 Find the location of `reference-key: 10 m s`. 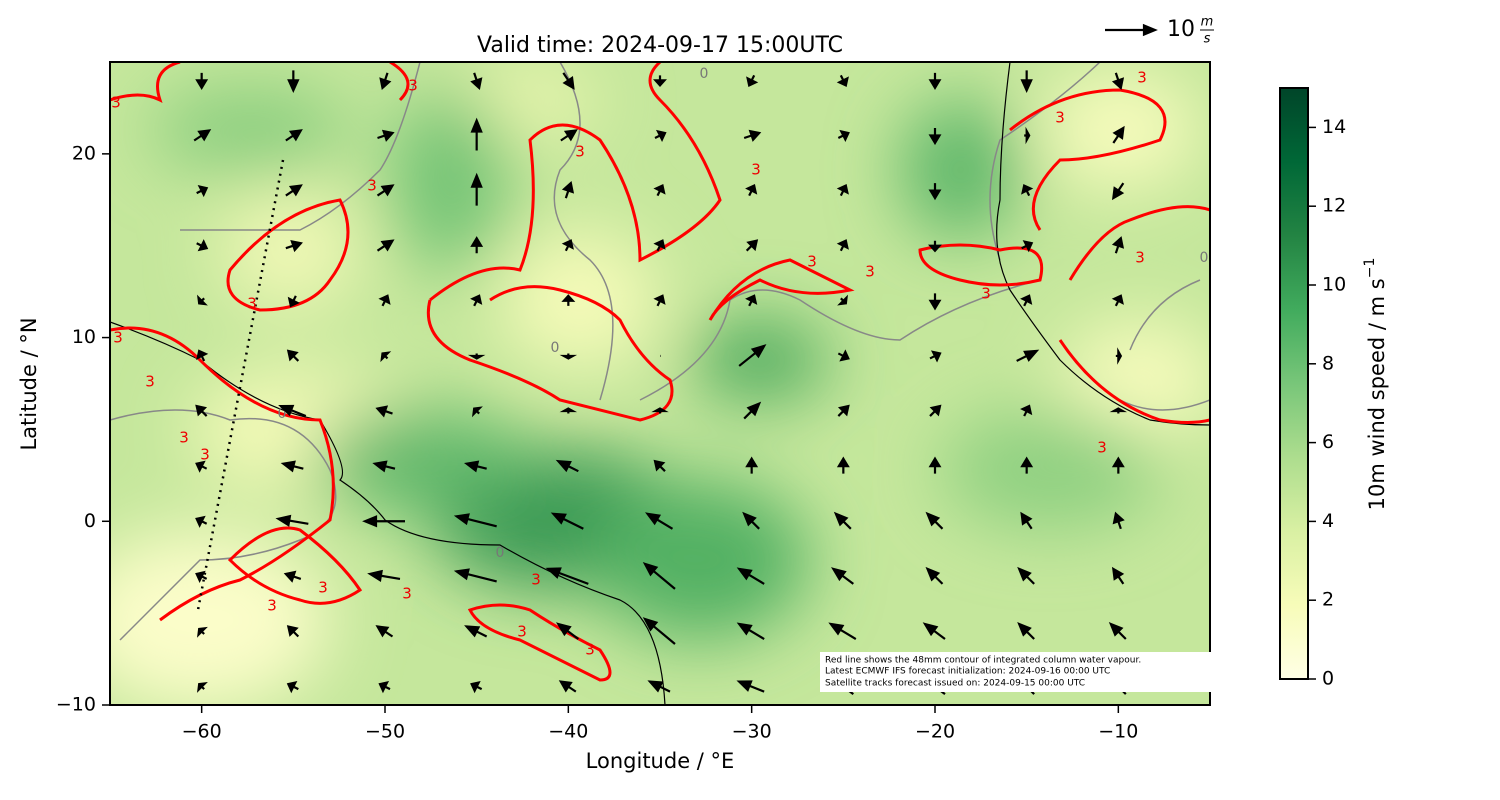

reference-key: 10 m s is located at coordinates (1159, 31).